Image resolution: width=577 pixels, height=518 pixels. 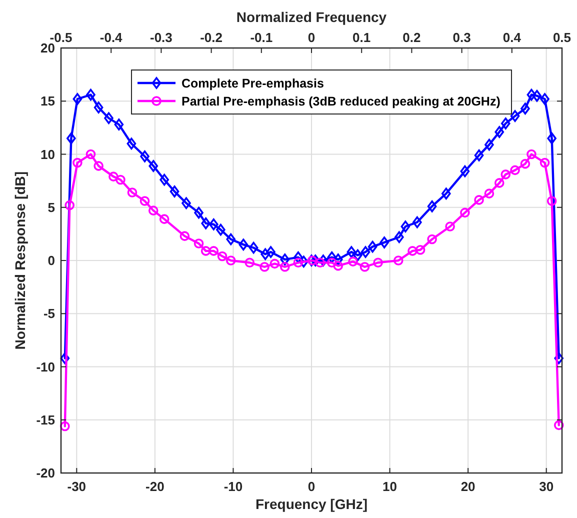 I want to click on y-tick-label: -20, so click(x=45, y=473).